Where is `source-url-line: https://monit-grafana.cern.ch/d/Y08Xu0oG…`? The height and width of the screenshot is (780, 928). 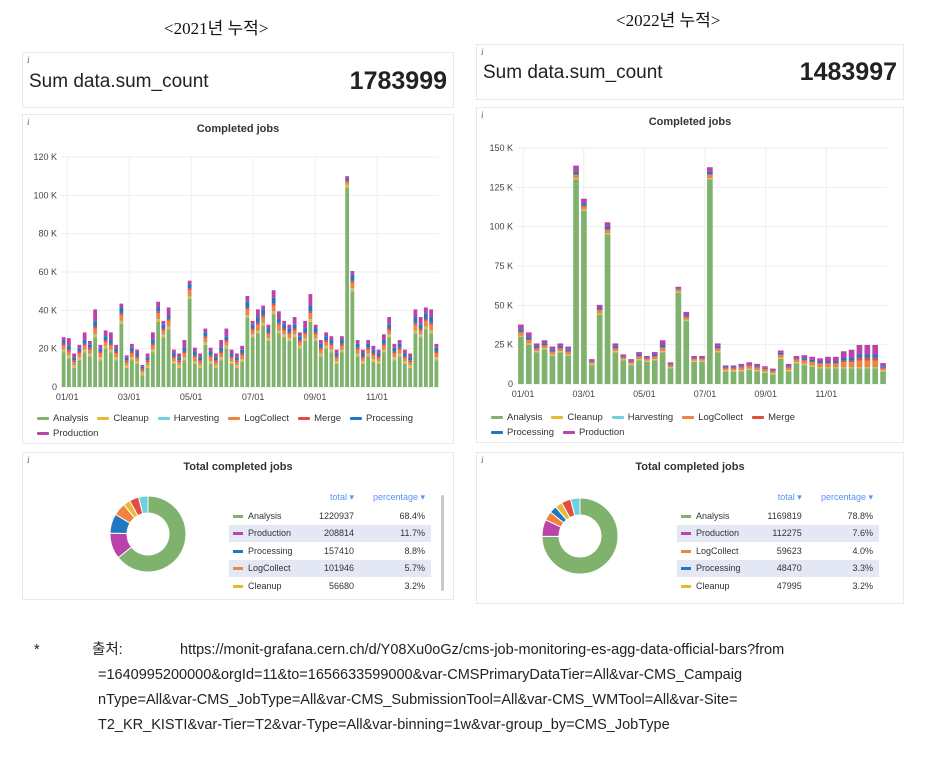
source-url-line: https://monit-grafana.cern.ch/d/Y08Xu0oG… is located at coordinates (482, 650).